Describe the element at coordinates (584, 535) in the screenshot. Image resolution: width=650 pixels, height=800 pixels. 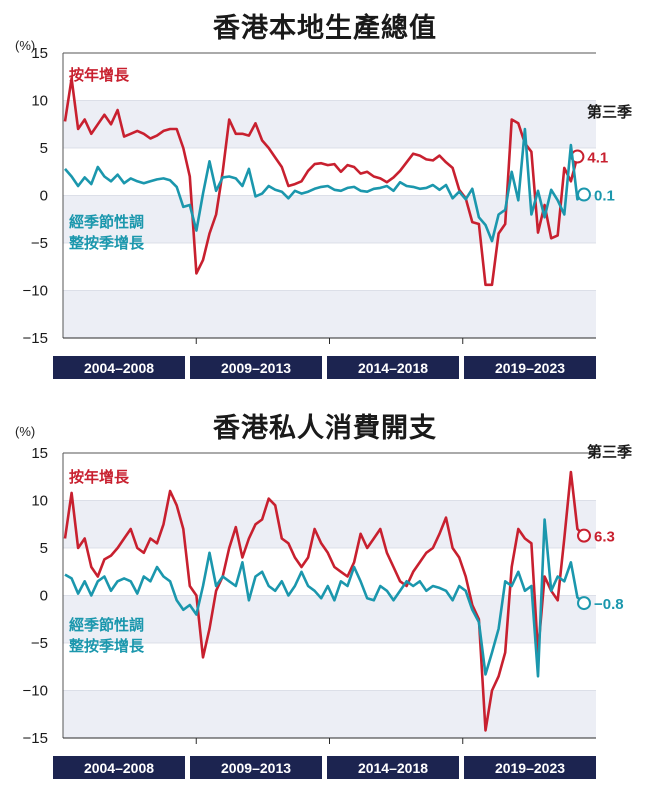
I see `yoy-end-marker` at that location.